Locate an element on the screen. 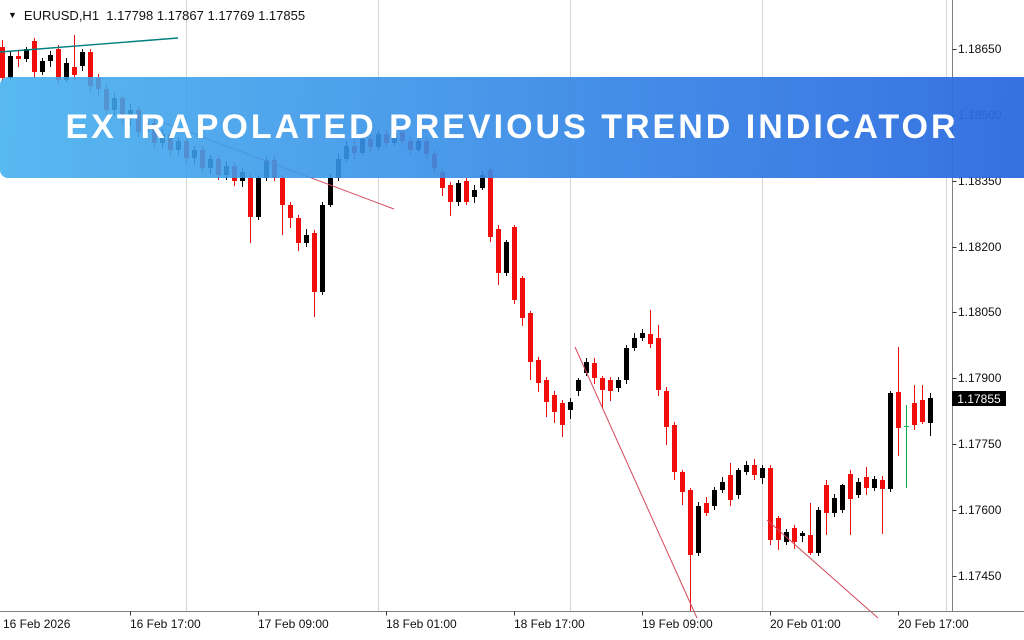 The image size is (1024, 640). indicator-banner-title: EXTRAPOLATED PREVIOUS TREND INDICATOR is located at coordinates (512, 127).